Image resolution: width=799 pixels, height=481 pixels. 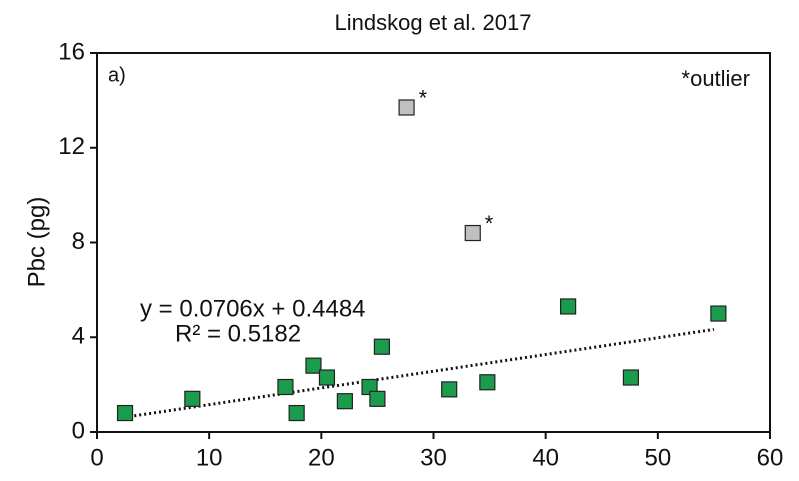 What do you see at coordinates (417, 373) in the screenshot?
I see `trend-line` at bounding box center [417, 373].